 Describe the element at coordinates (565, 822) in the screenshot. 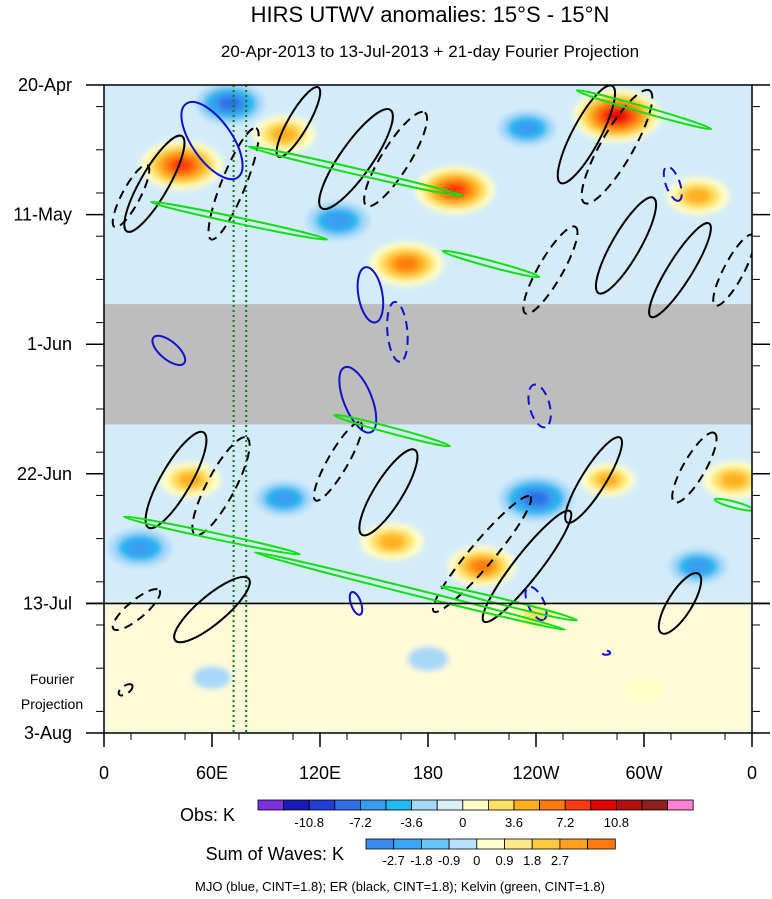

I see `colorbar-tick-label: 7.2` at that location.